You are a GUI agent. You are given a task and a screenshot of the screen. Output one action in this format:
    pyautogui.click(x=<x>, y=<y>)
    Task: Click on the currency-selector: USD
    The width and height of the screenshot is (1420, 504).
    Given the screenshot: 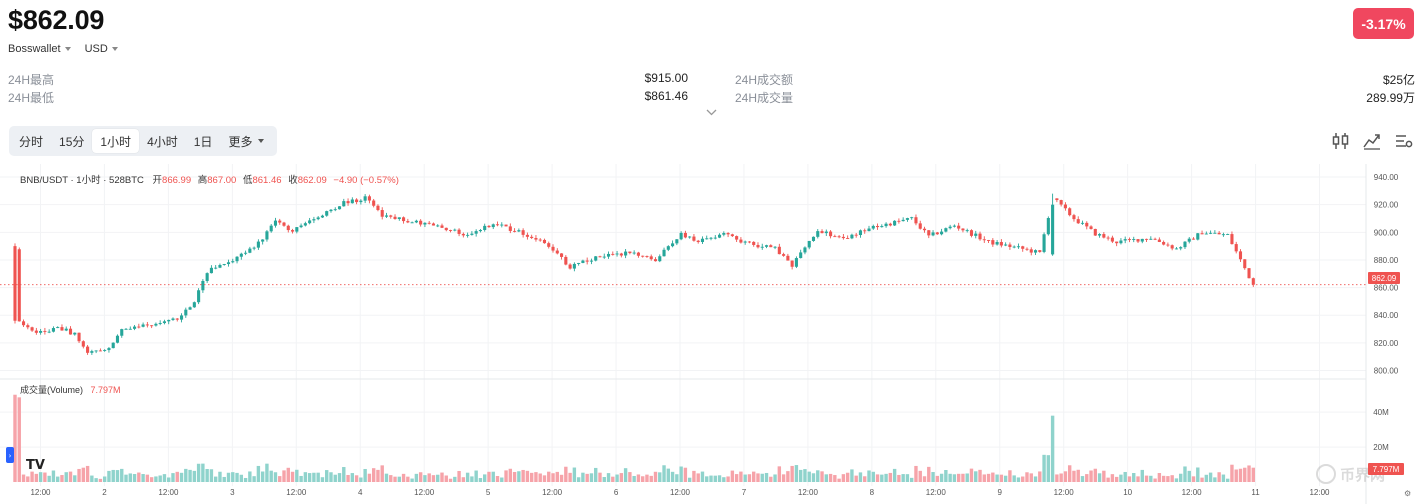 What is the action you would take?
    pyautogui.click(x=101, y=49)
    